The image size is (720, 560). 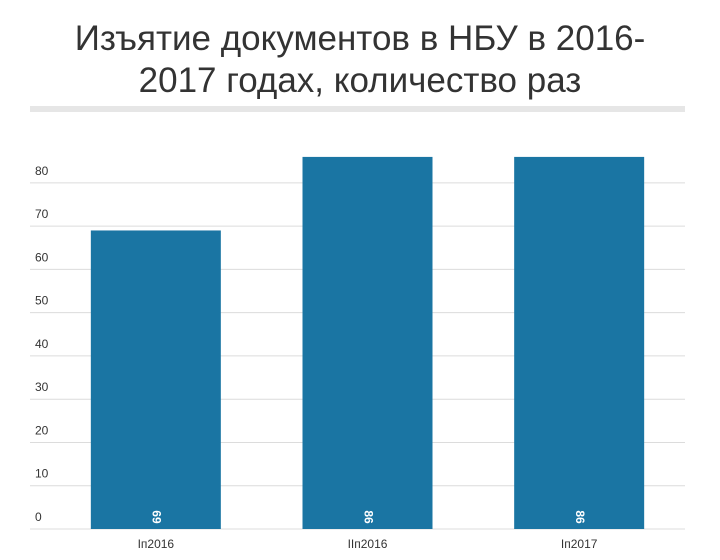 What do you see at coordinates (157, 517) in the screenshot?
I see `value-label: 69` at bounding box center [157, 517].